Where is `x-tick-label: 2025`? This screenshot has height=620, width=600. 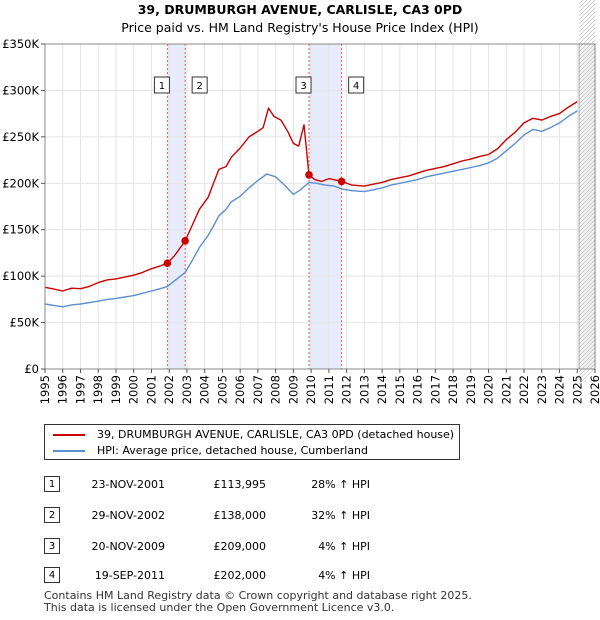 x-tick-label: 2025 is located at coordinates (577, 389).